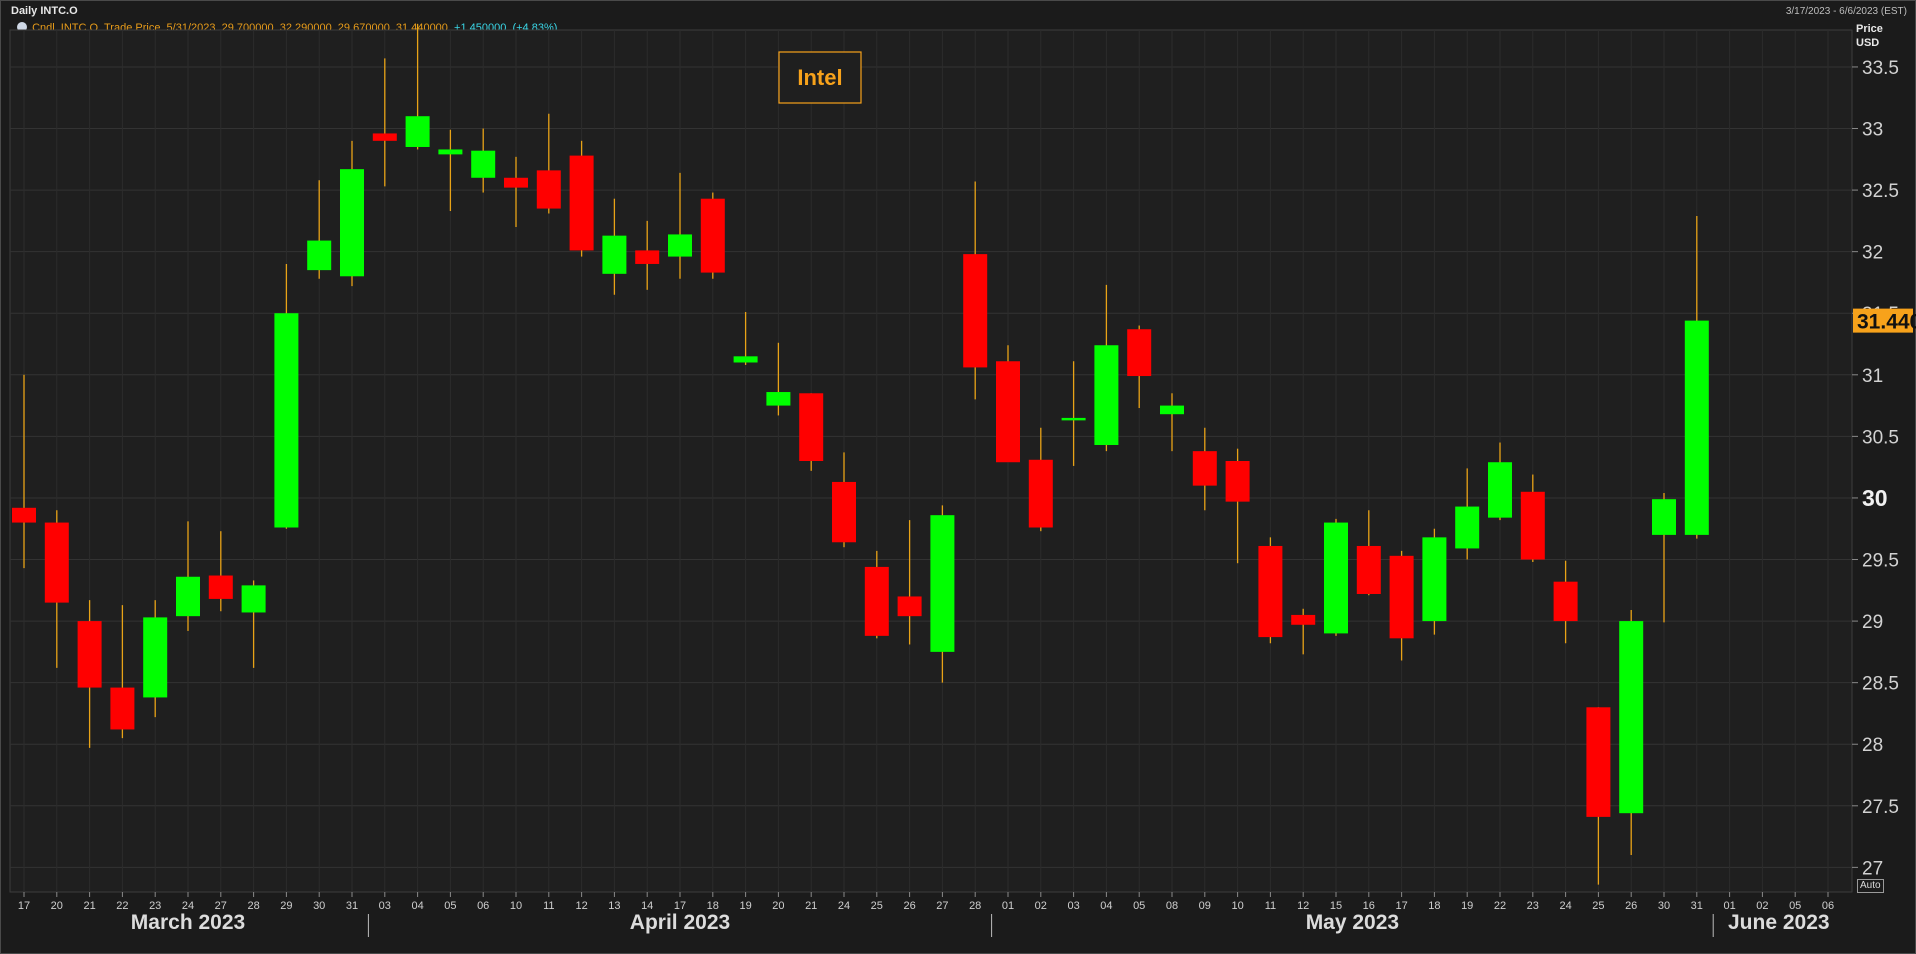 The height and width of the screenshot is (954, 1916). Describe the element at coordinates (1434, 906) in the screenshot. I see `x-tick-label: 18` at that location.